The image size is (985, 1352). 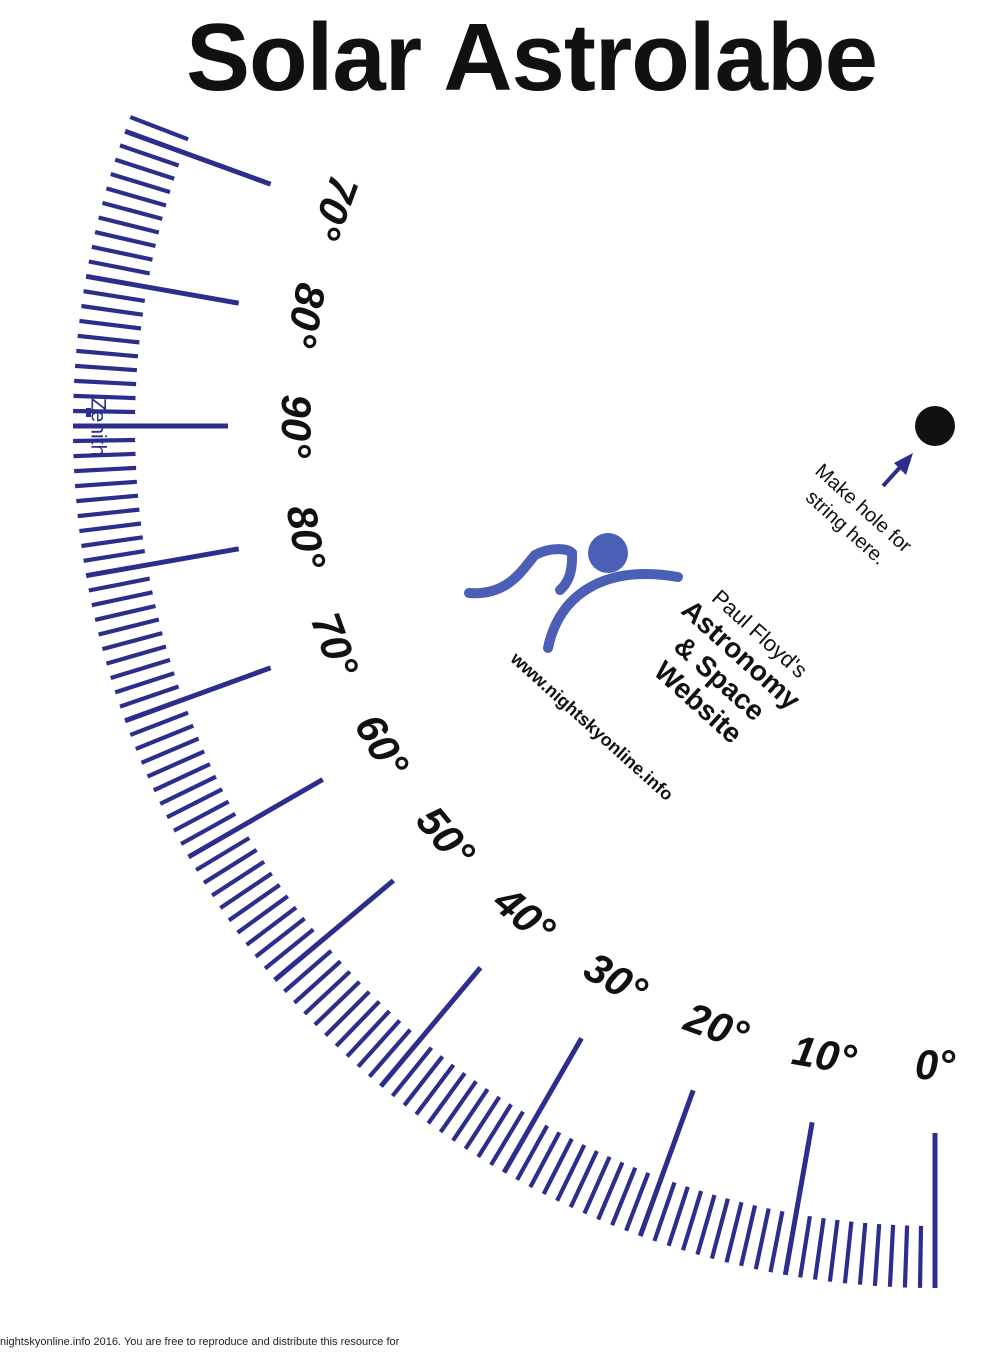 I want to click on page-title: Solar Astrolabe, so click(x=532, y=57).